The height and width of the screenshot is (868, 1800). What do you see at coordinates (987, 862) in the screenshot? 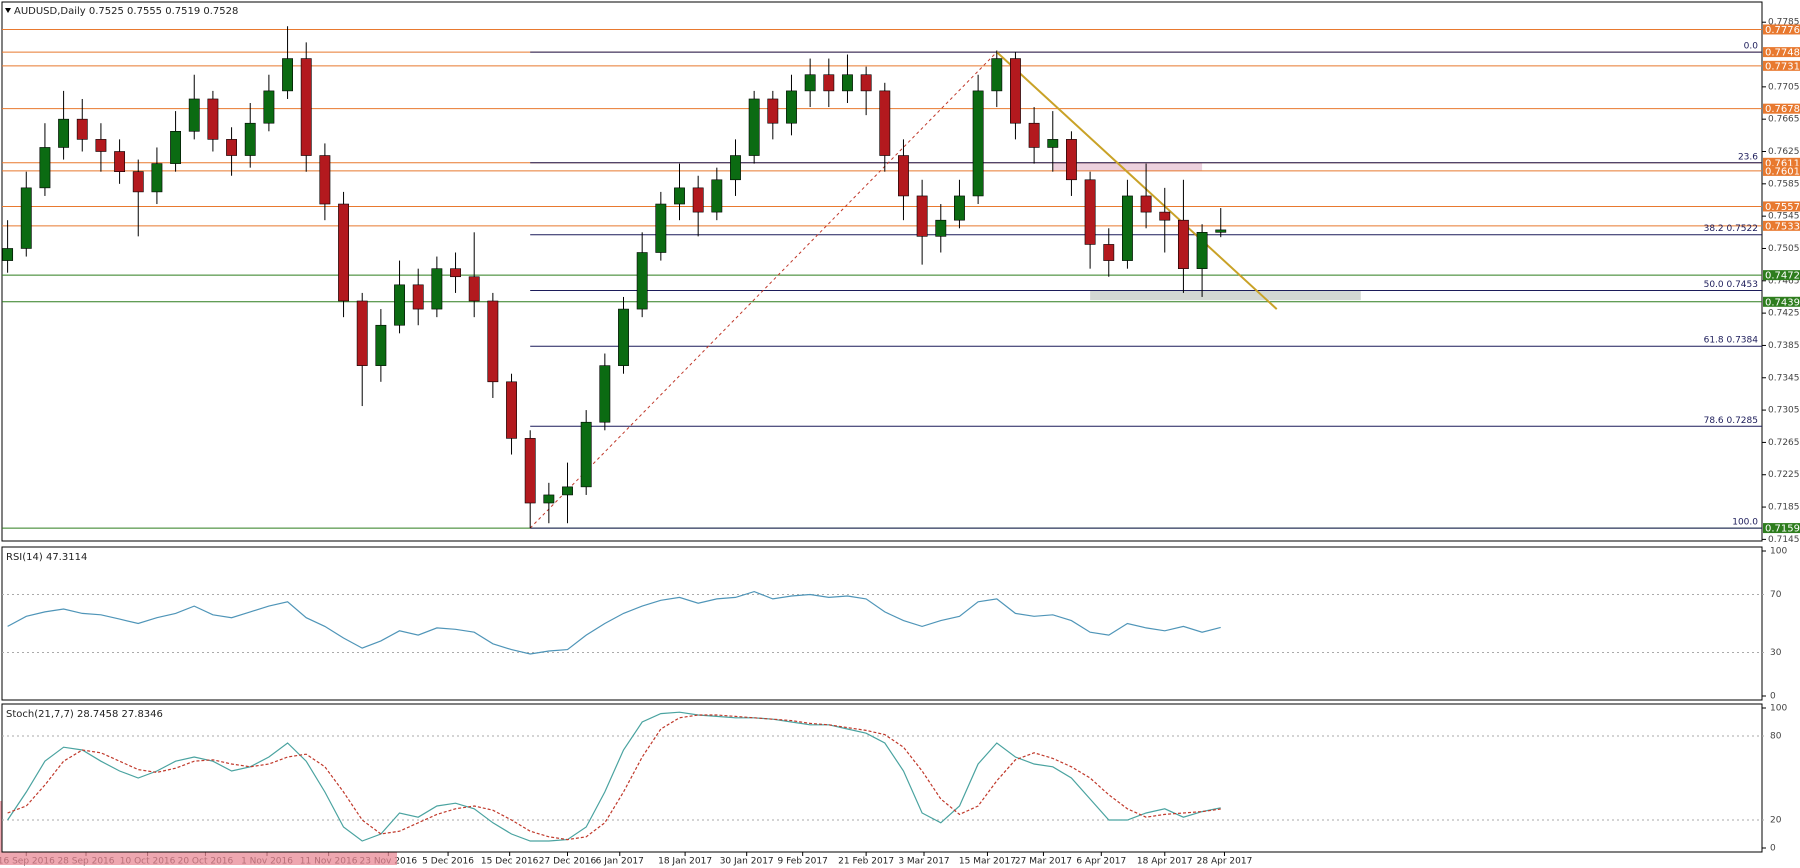
I see `x-tick-label: 15 Mar 2017` at bounding box center [987, 862].